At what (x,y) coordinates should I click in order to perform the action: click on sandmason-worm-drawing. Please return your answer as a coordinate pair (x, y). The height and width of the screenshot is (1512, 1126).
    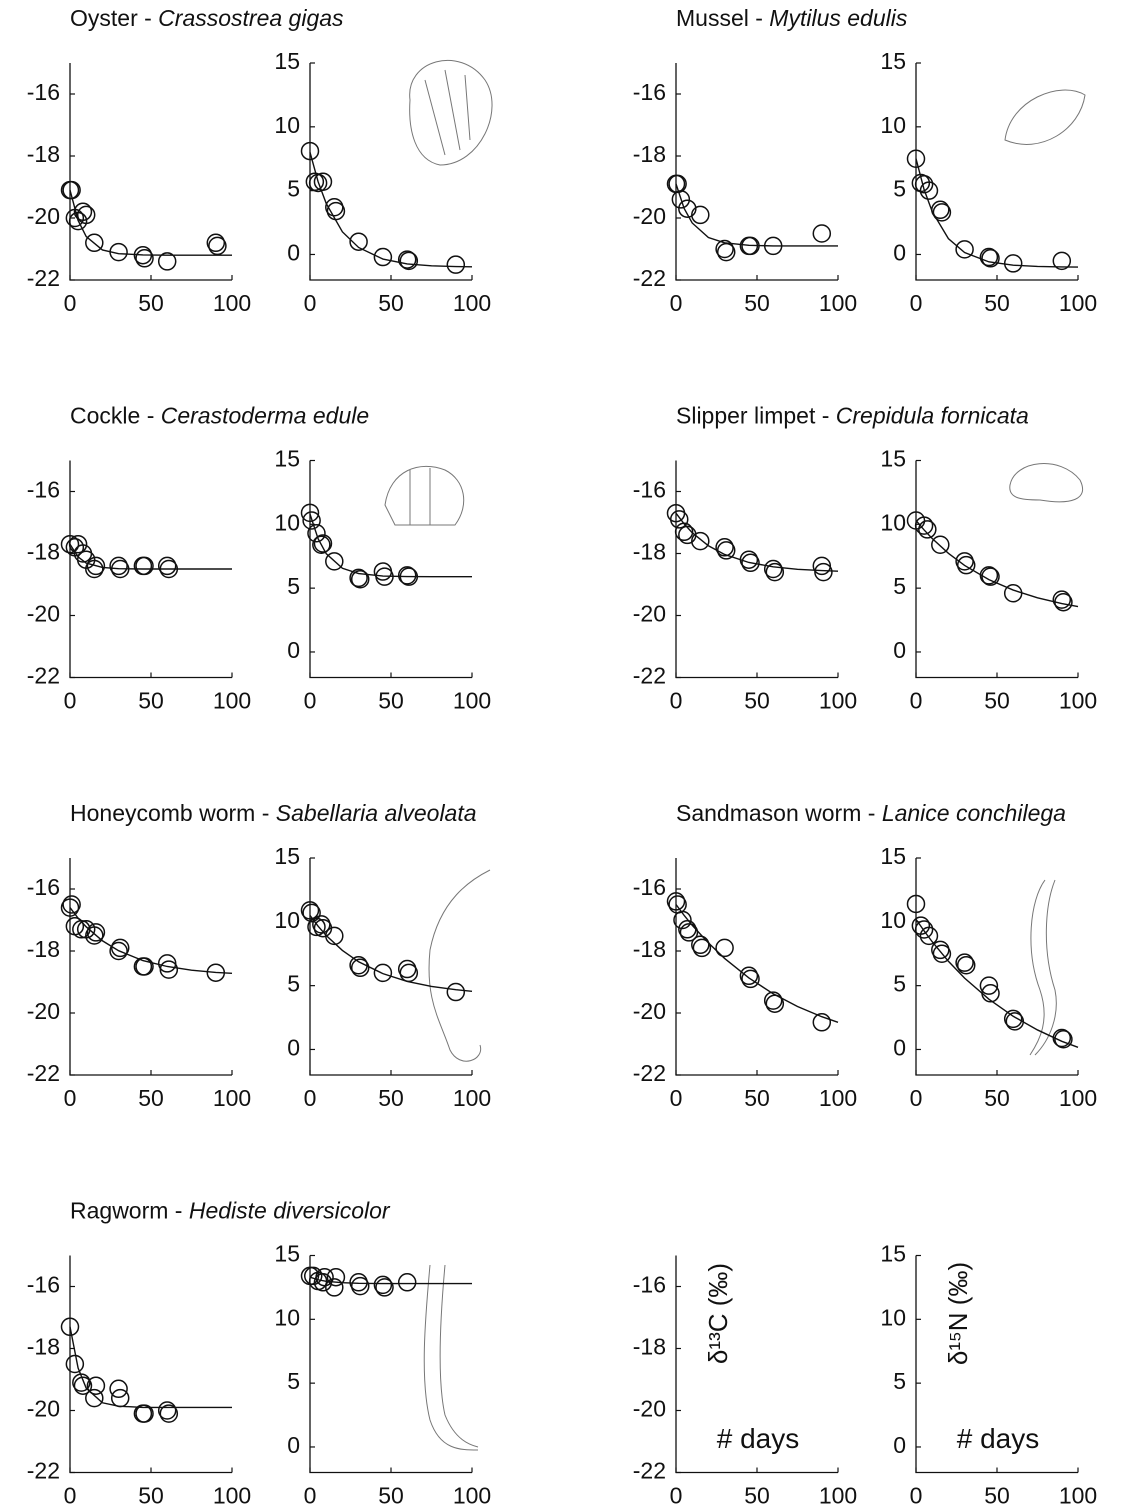
    Looking at the image, I should click on (1043, 967).